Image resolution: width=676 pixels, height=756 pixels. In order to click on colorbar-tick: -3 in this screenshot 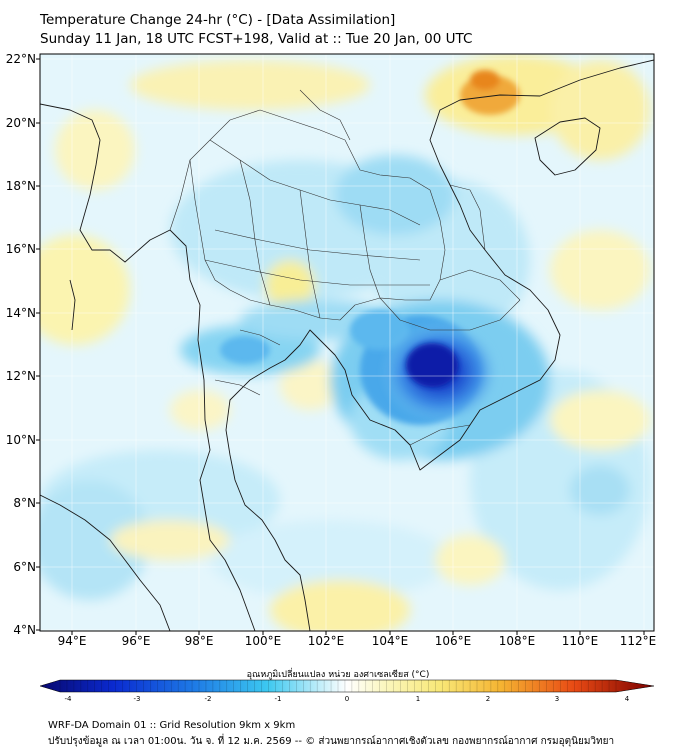, I will do `click(137, 699)`.